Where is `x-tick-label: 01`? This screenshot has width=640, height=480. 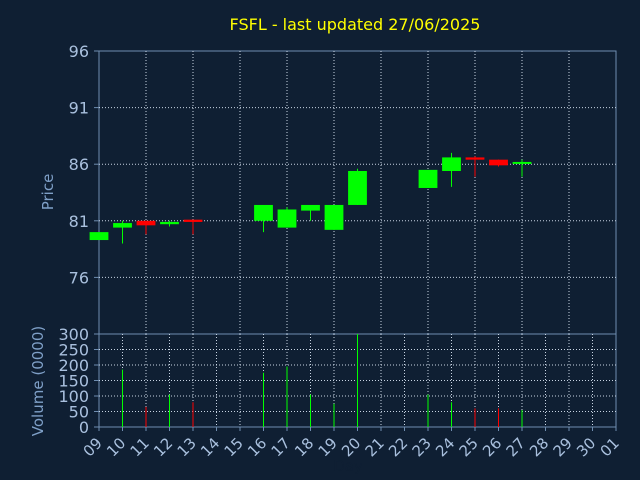
x-tick-label: 01 is located at coordinates (610, 447).